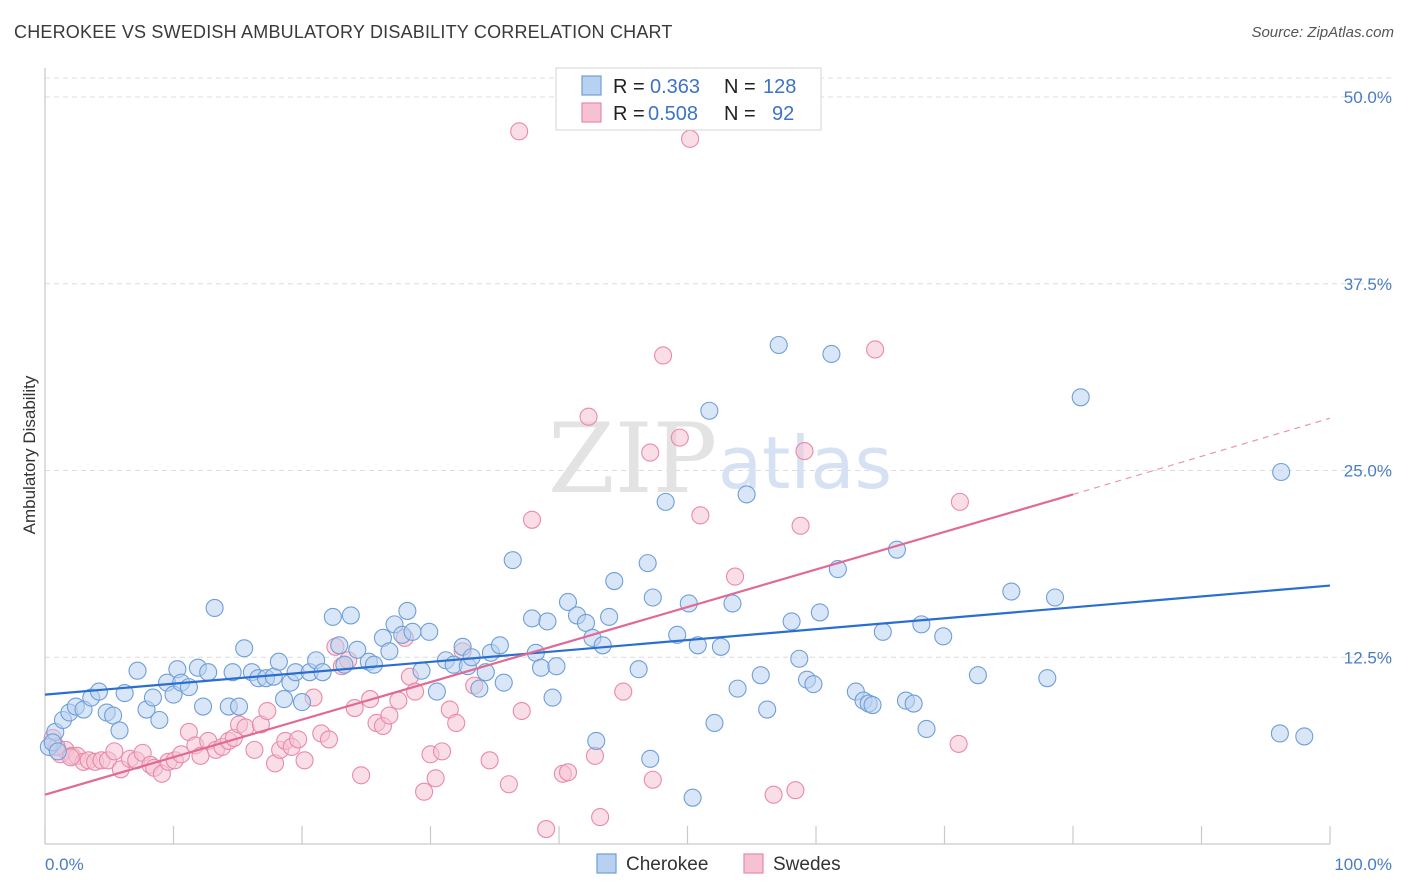 This screenshot has width=1406, height=892. What do you see at coordinates (667, 864) in the screenshot?
I see `bottom-legend-cherokee: Cherokee` at bounding box center [667, 864].